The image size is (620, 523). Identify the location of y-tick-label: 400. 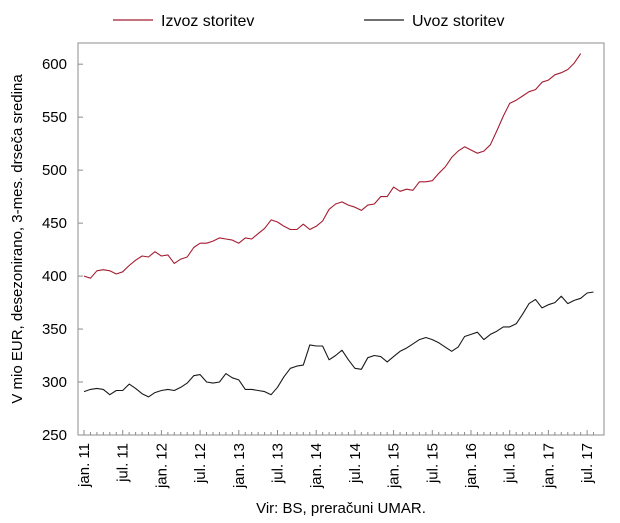
(54, 276).